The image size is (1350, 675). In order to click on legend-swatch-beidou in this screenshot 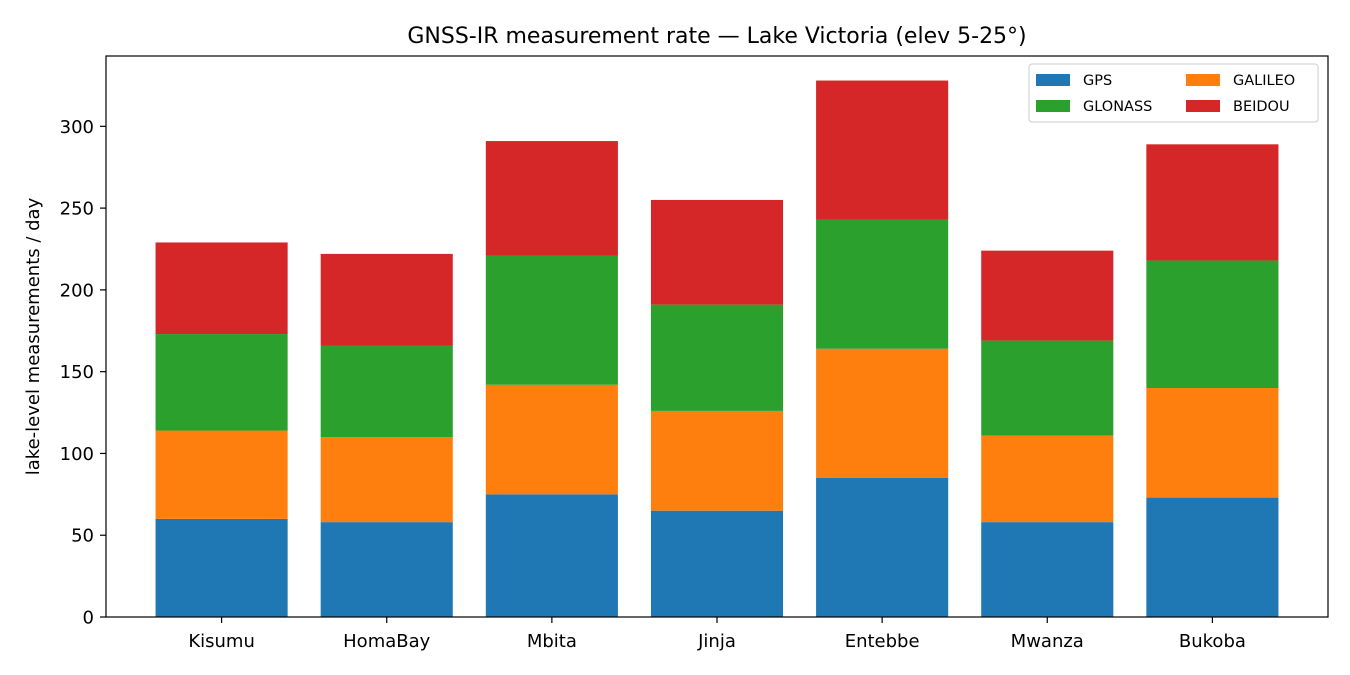, I will do `click(1203, 106)`.